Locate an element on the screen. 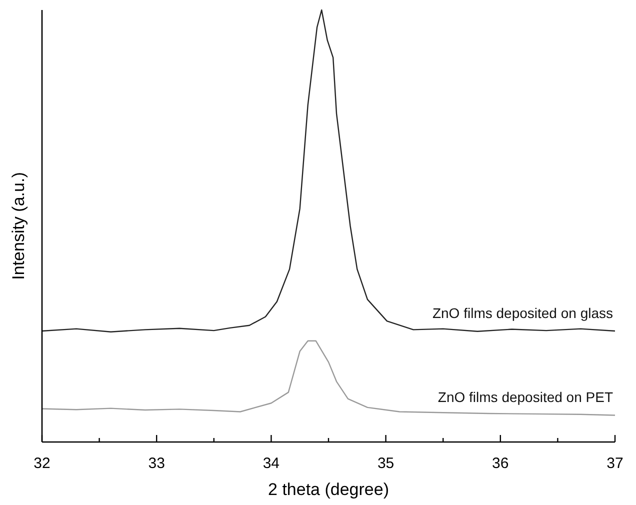  x-tick-label: 35 is located at coordinates (385, 463).